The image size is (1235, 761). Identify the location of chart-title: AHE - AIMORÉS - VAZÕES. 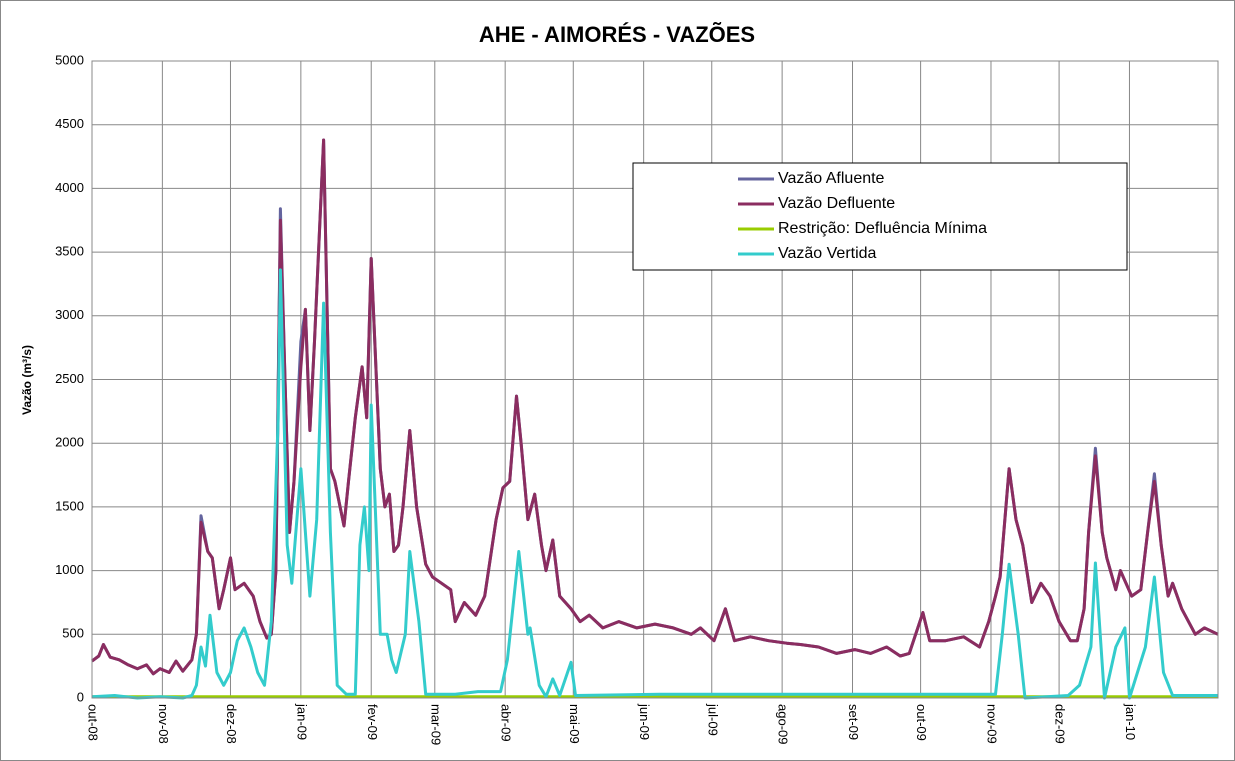
(617, 34).